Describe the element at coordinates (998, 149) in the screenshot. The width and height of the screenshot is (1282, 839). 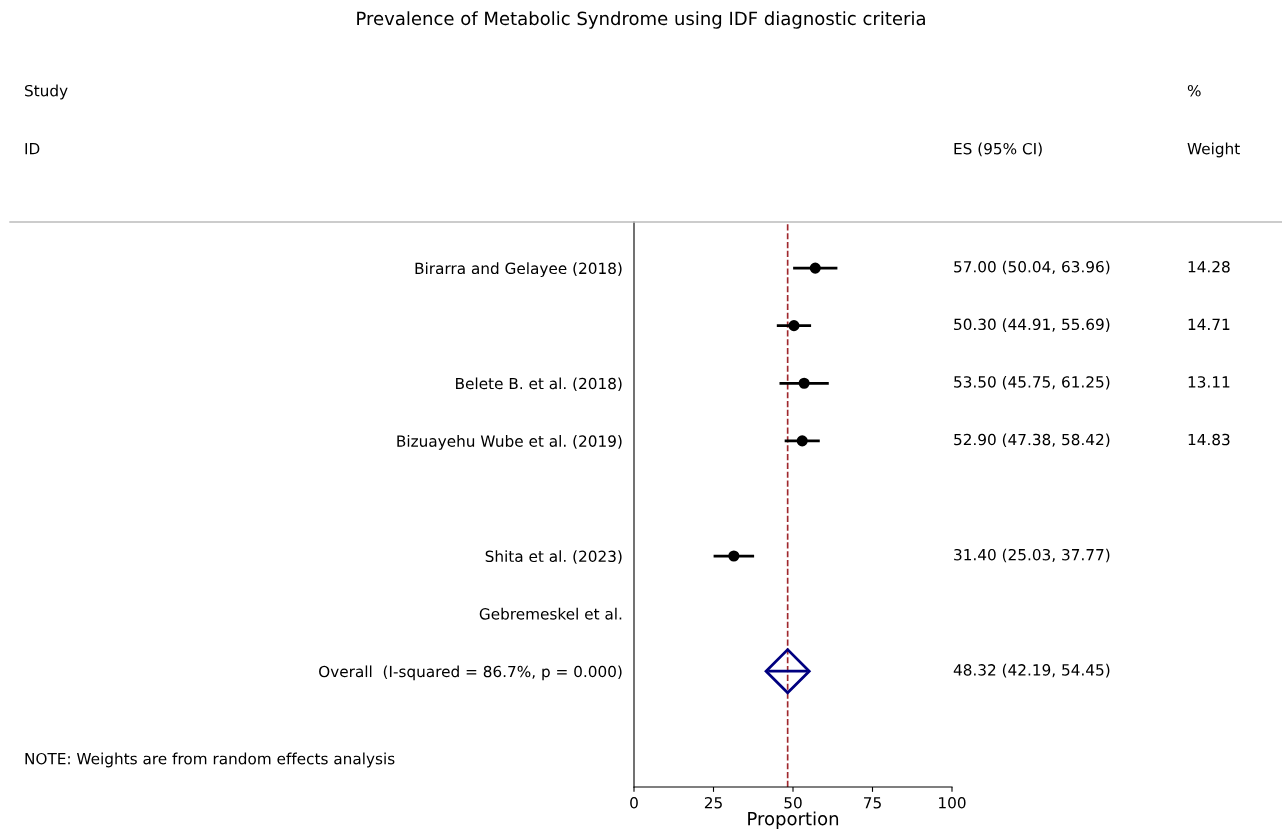
I see `text: ES (95% CI)` at that location.